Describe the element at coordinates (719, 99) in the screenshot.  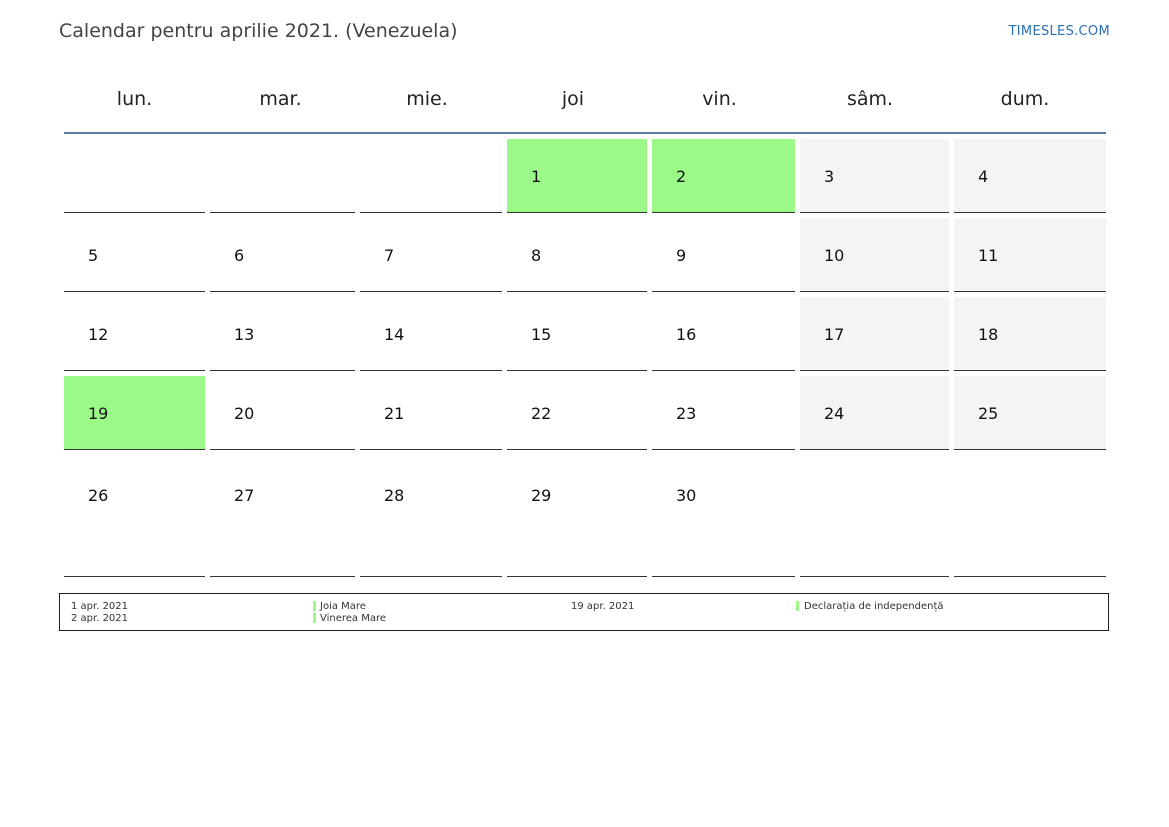
I see `weekday-label: vin.` at that location.